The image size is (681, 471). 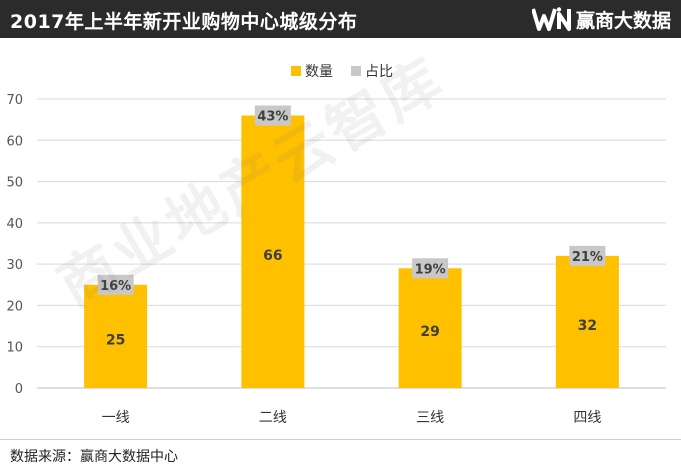 I want to click on legend-swatch-share, so click(x=356, y=71).